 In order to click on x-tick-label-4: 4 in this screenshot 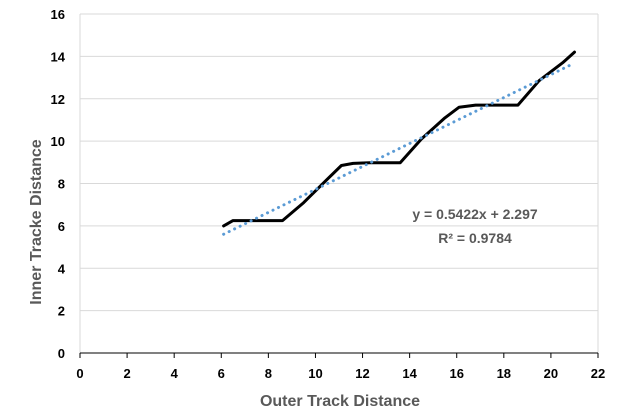, I will do `click(175, 373)`.